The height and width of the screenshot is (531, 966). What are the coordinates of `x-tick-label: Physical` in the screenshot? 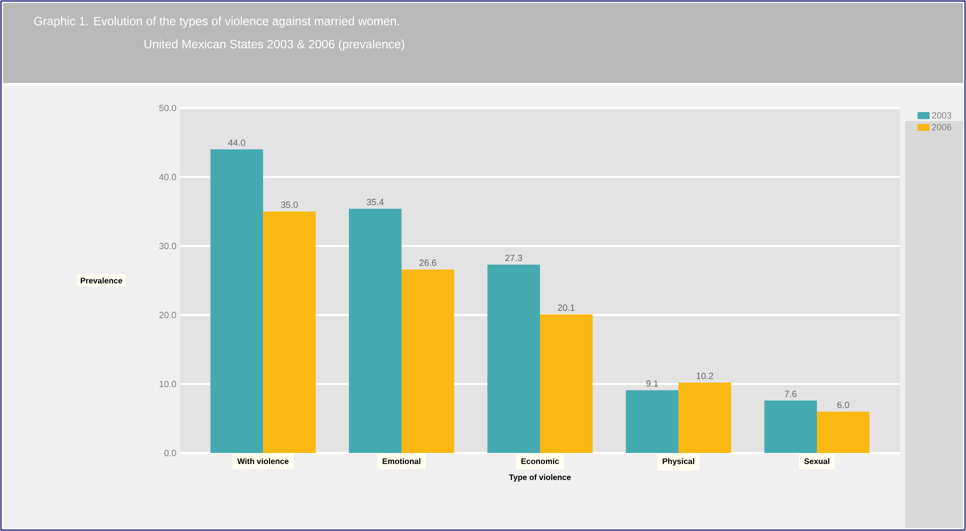 It's located at (678, 462).